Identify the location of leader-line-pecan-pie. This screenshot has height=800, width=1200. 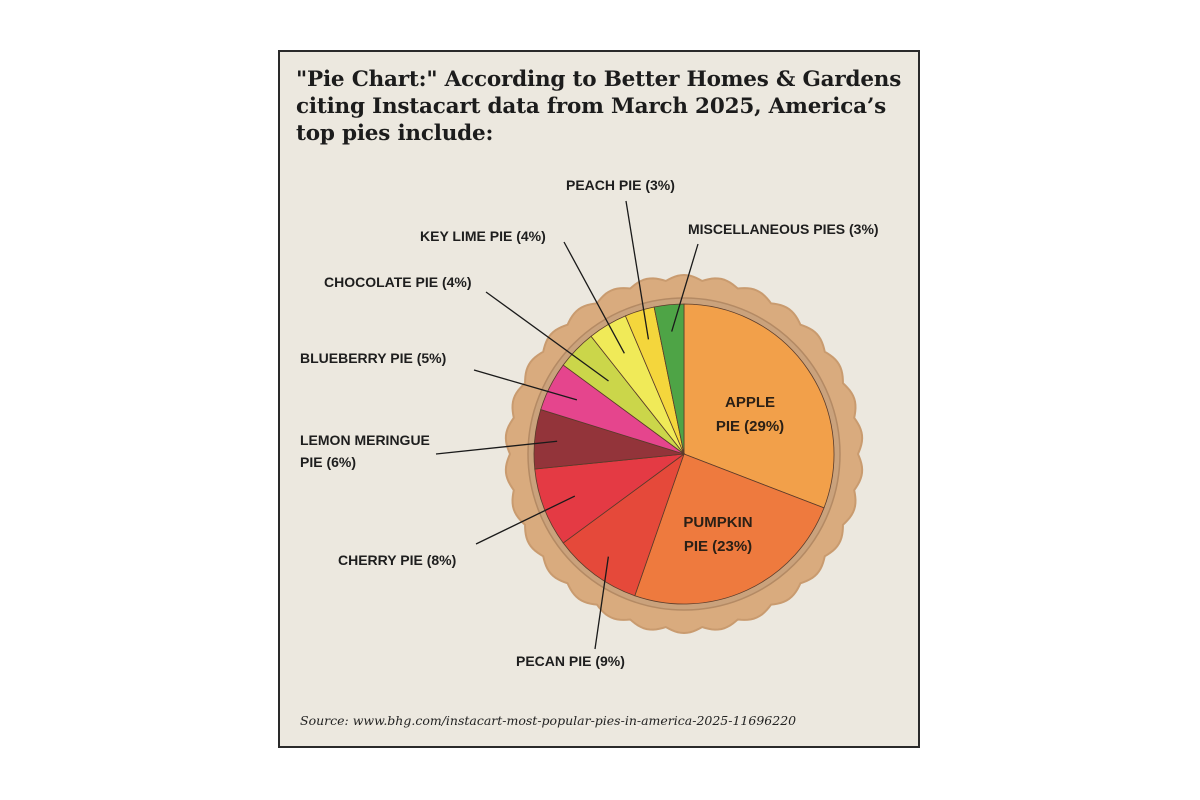
(602, 603).